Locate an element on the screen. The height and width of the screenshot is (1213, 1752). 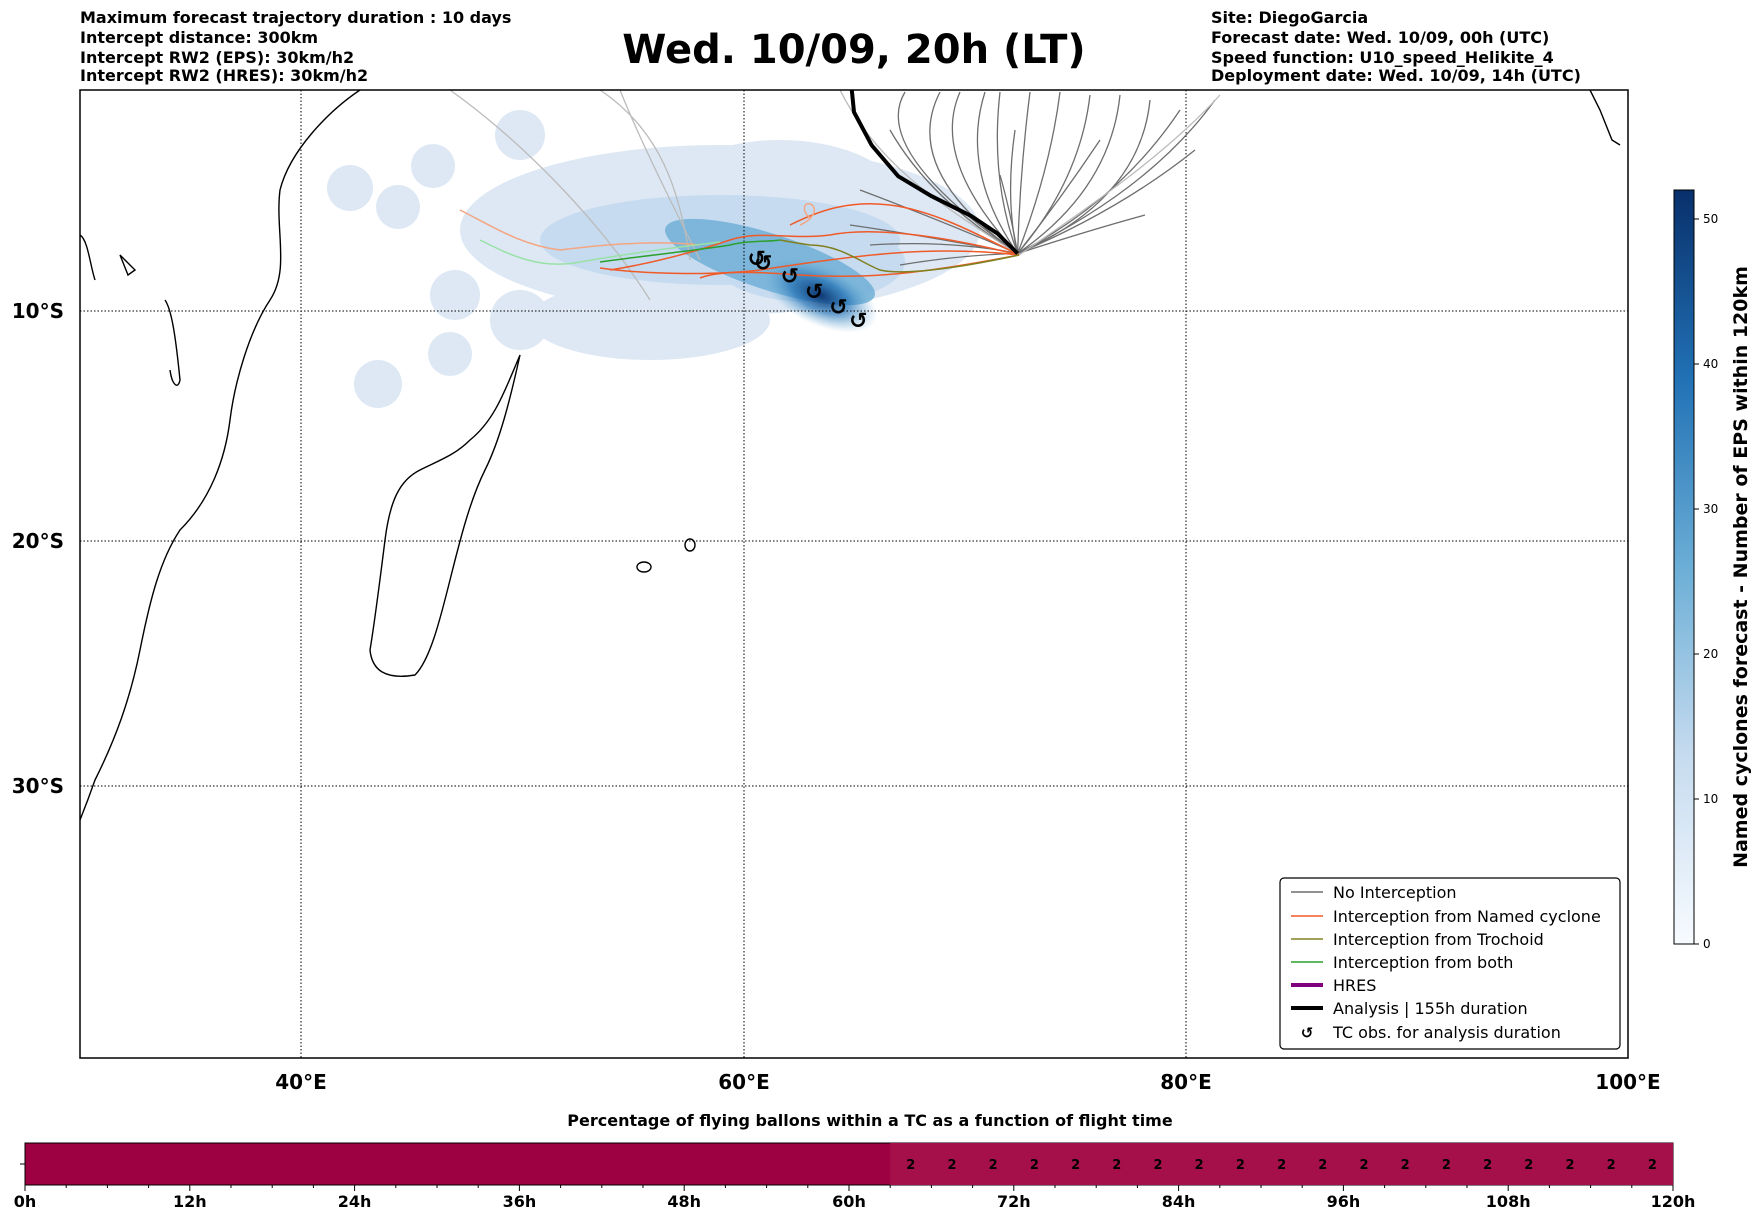
interception-tracks is located at coordinates (739, 240).